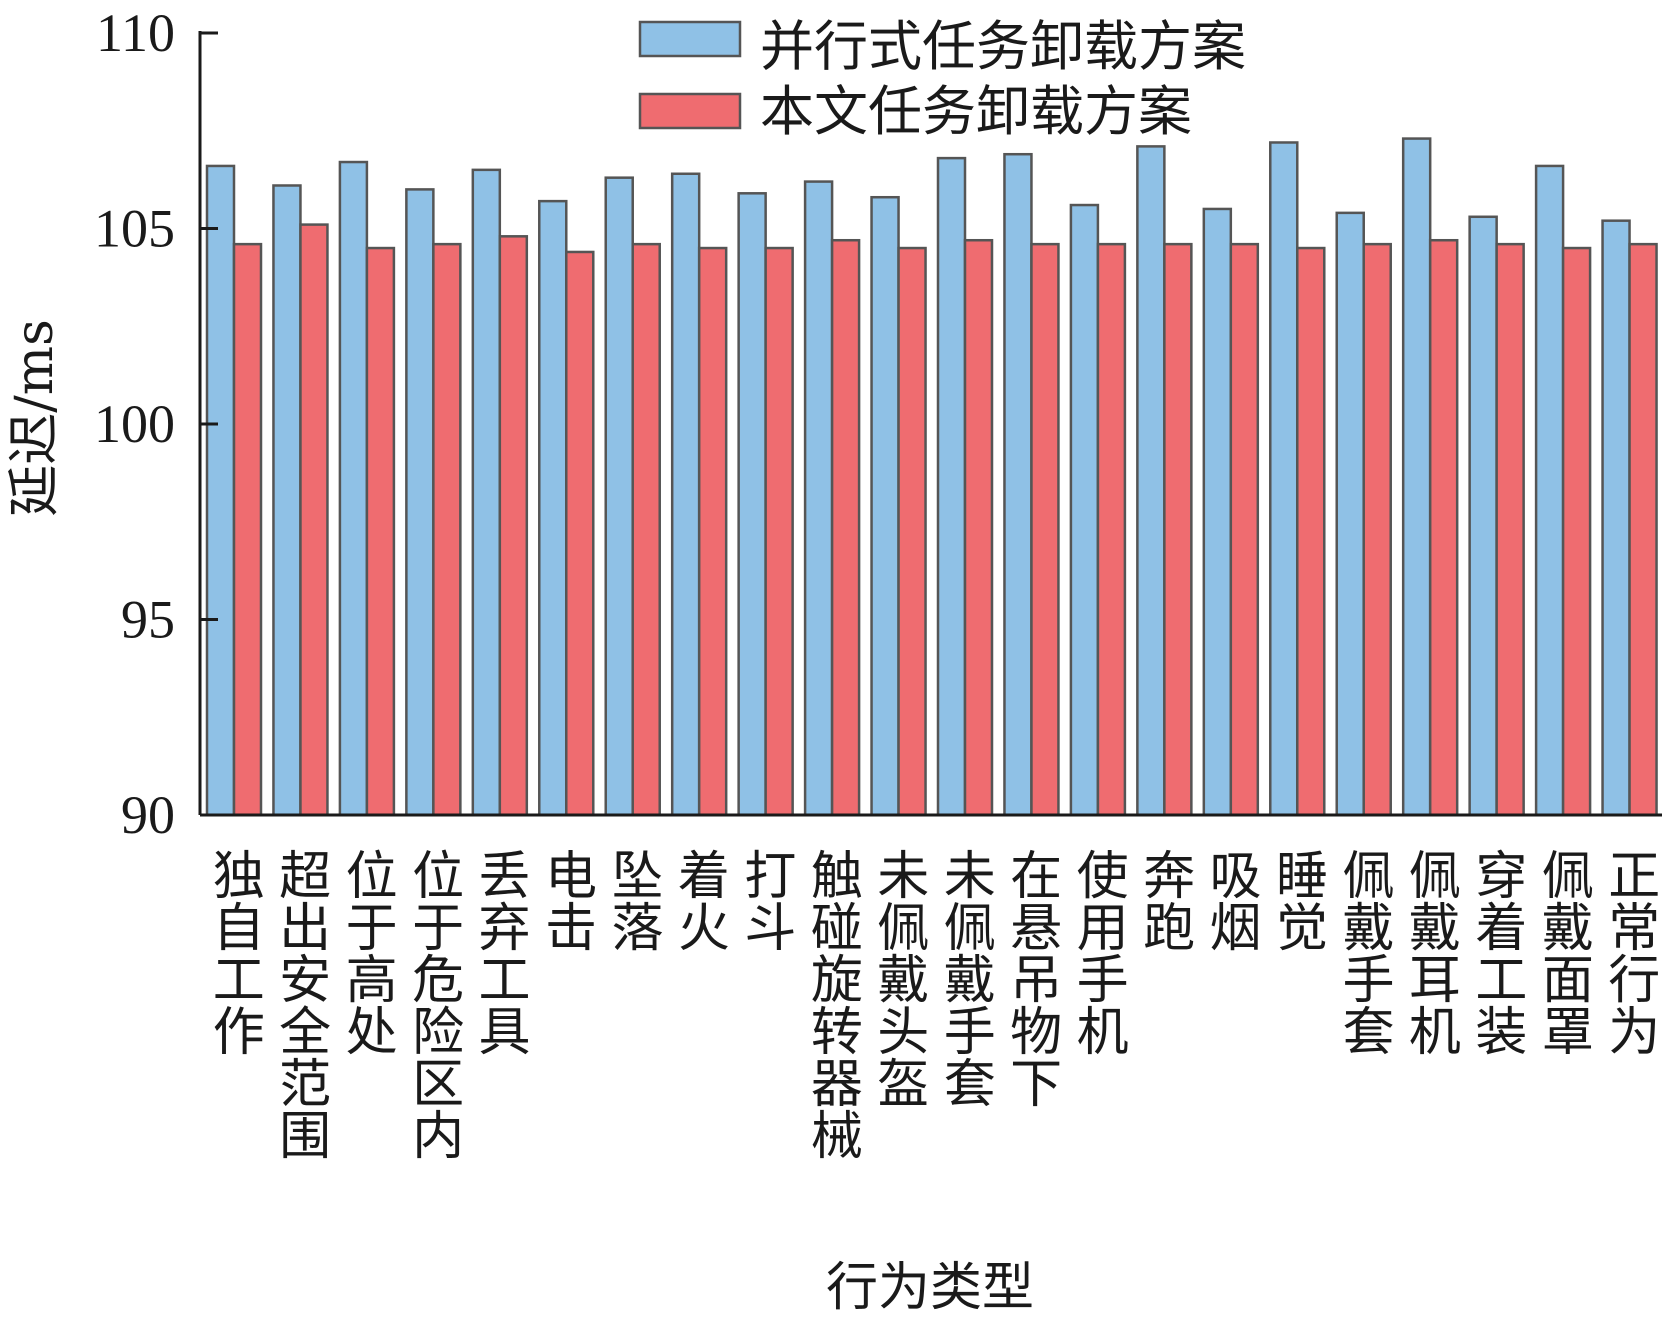 The height and width of the screenshot is (1326, 1666). I want to click on x-category-label-7-0: 着火, so click(698, 900).